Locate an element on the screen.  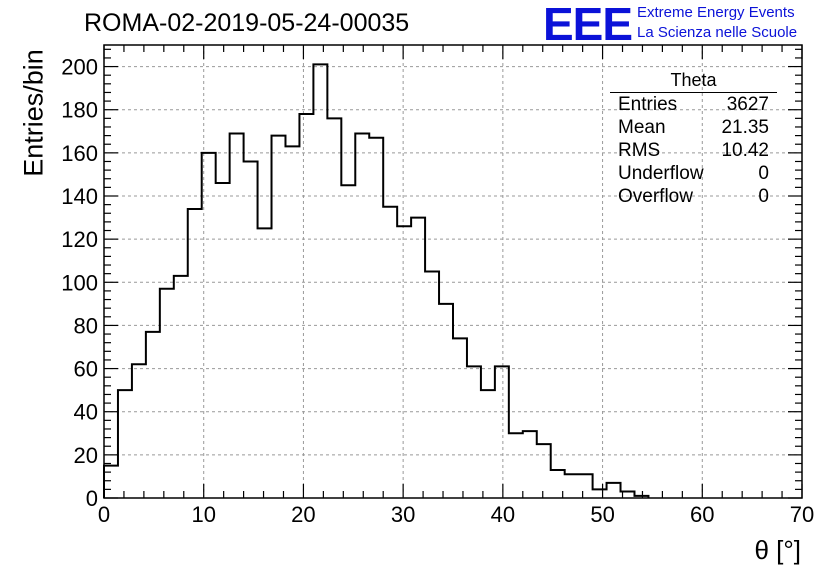
eee-logo: EEE is located at coordinates (588, 25).